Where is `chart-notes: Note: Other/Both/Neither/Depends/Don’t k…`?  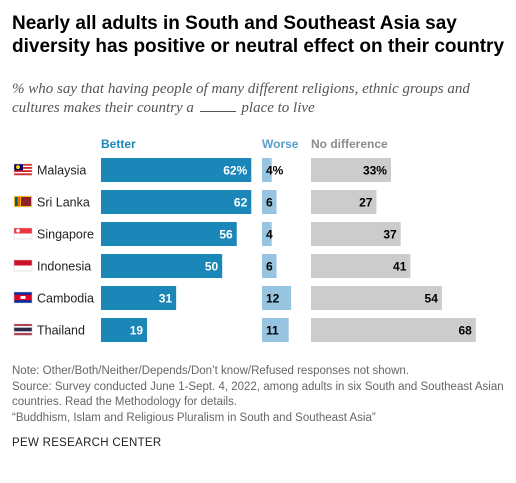
chart-notes: Note: Other/Both/Neither/Depends/Don’t k… is located at coordinates (260, 395).